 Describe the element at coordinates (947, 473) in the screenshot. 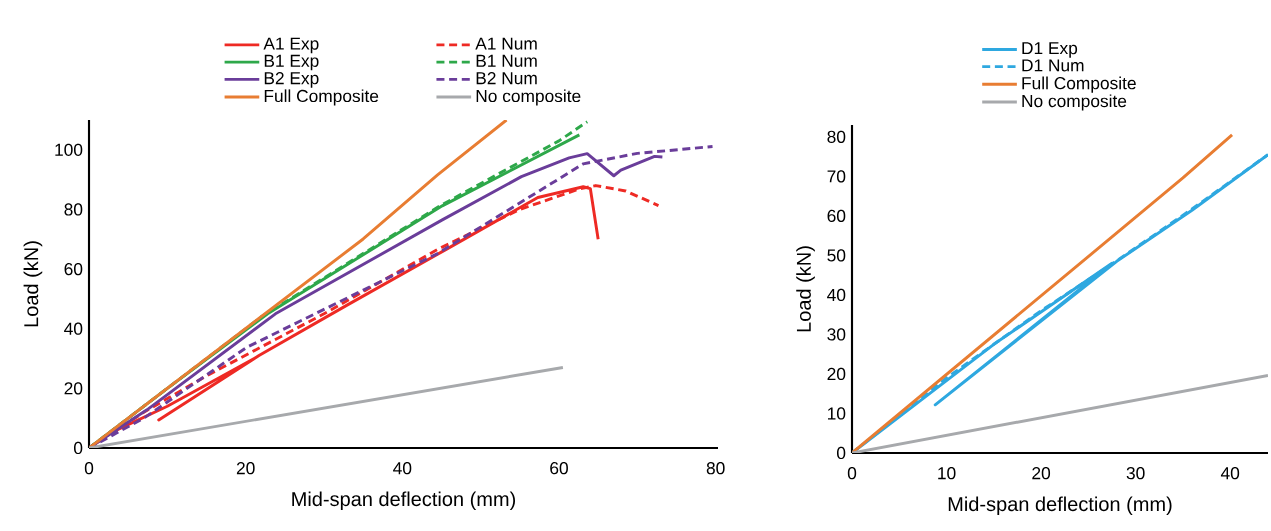

I see `x-tick-label: 10` at that location.